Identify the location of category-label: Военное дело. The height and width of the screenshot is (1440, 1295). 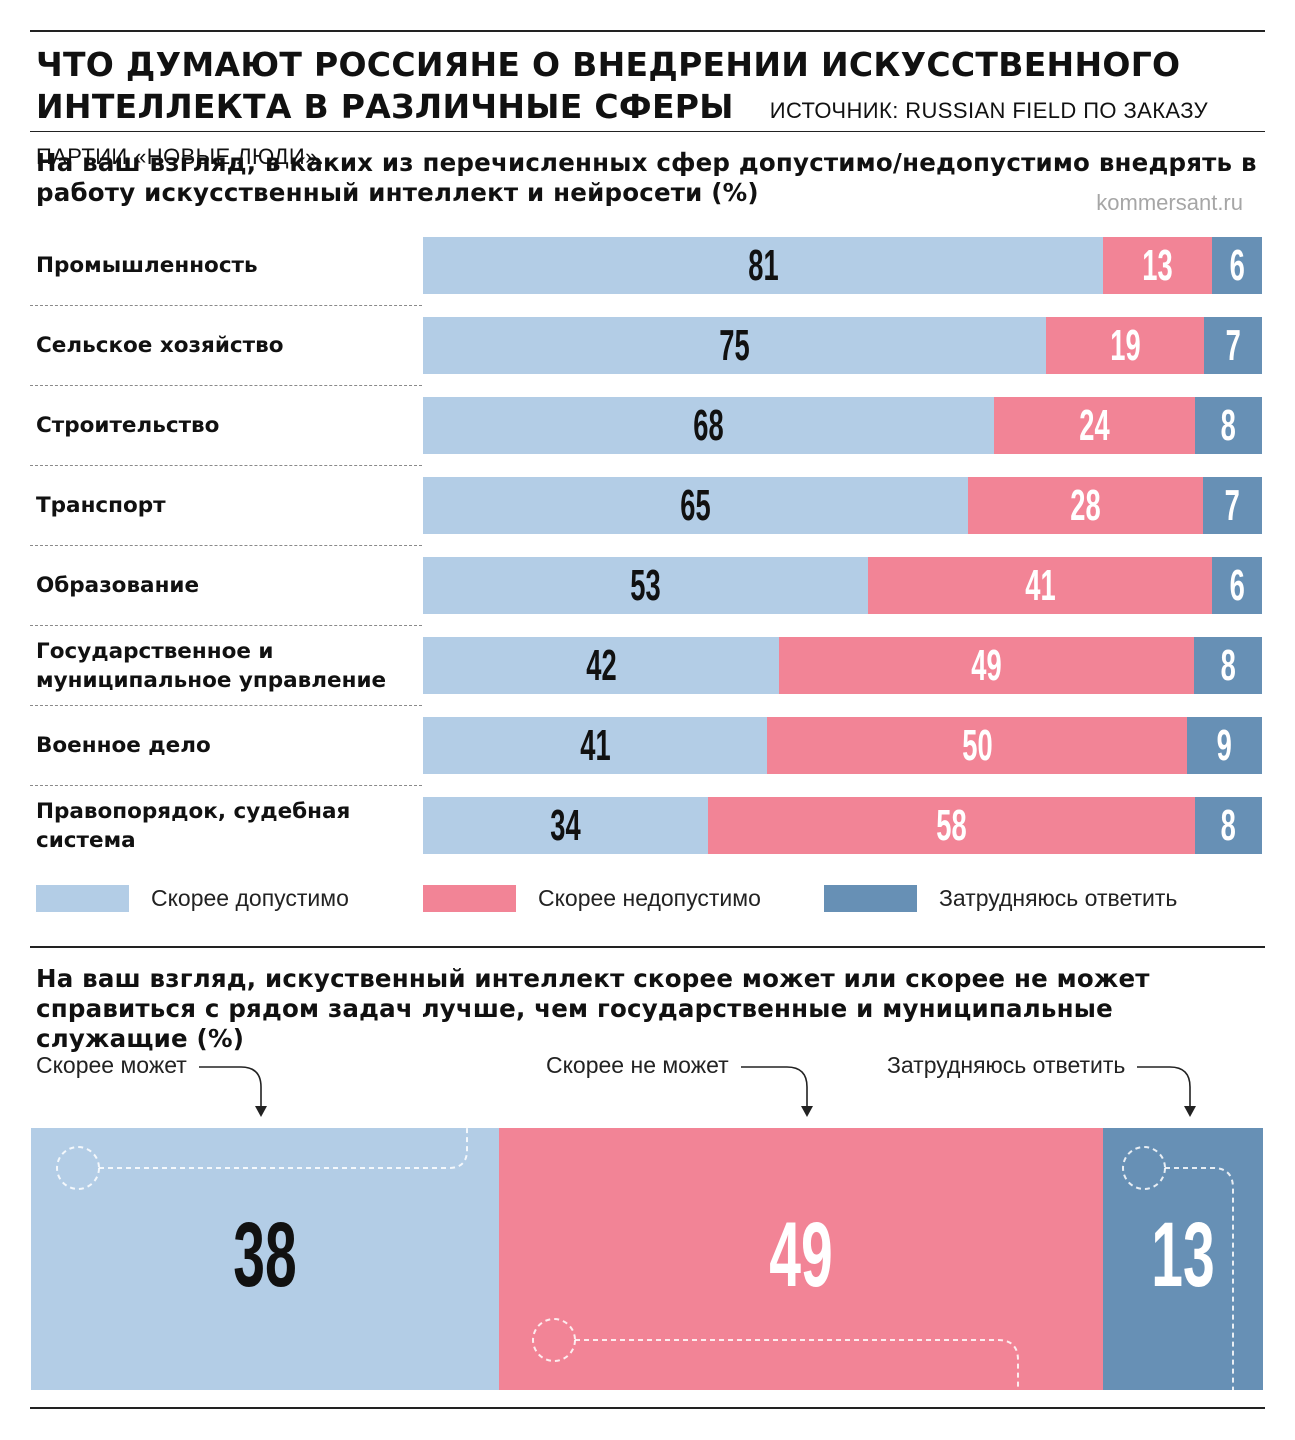
(123, 745).